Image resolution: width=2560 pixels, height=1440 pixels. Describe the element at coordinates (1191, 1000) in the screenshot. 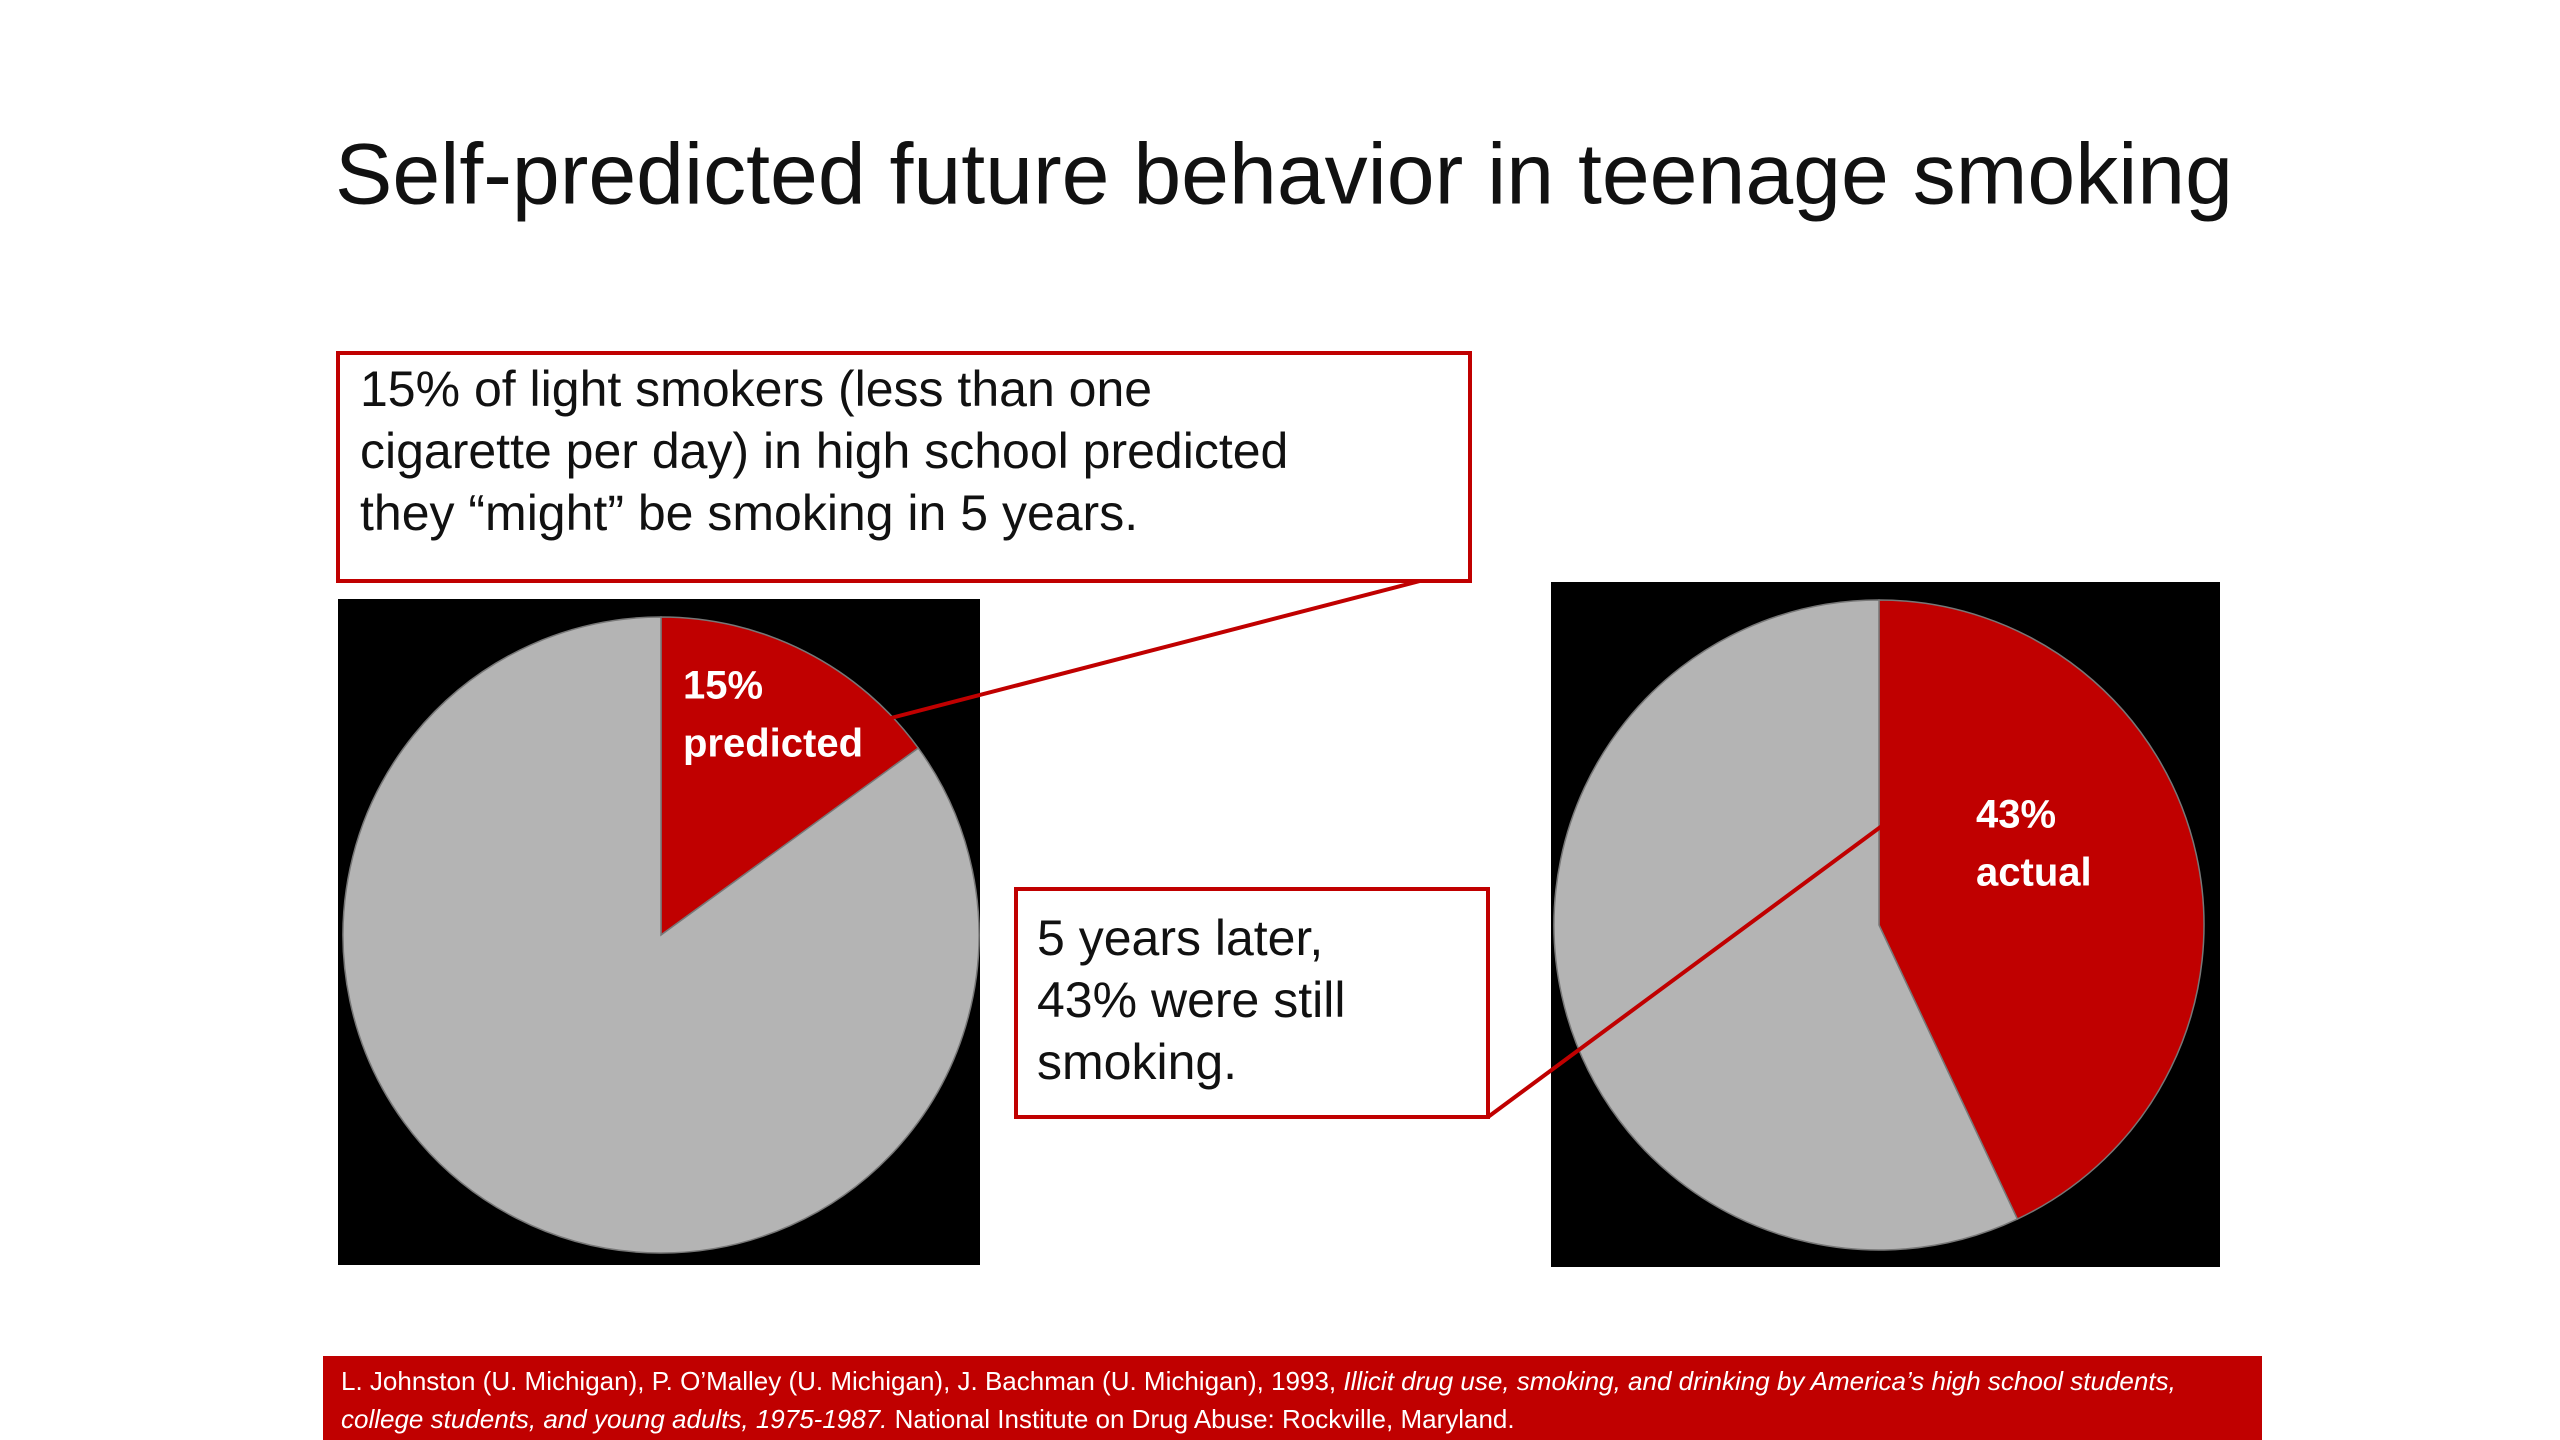

I see `callout-text: 43% were still` at that location.